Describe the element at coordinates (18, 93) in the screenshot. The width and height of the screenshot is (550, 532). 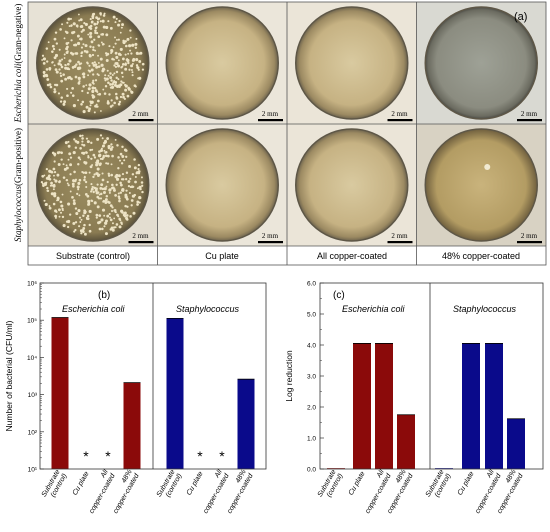
I see `row-label-ecoli-genus: Escherichia coli` at that location.